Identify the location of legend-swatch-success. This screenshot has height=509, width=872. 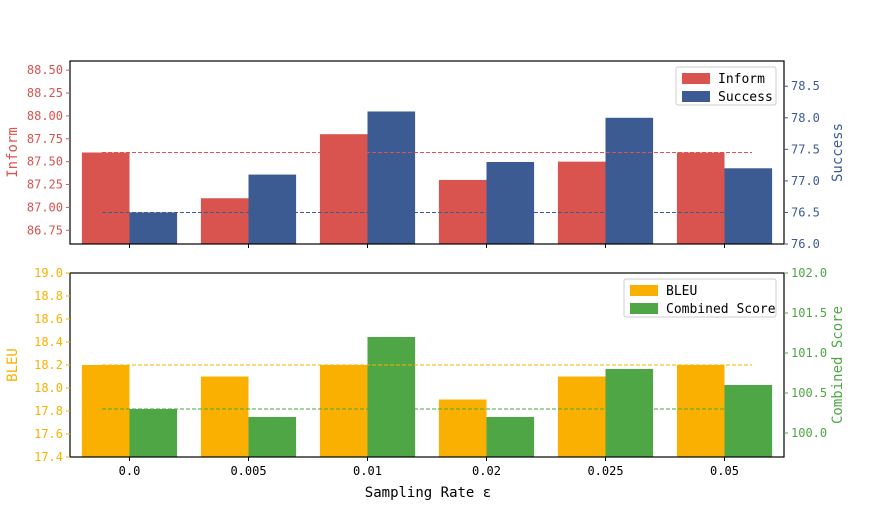
(696, 96).